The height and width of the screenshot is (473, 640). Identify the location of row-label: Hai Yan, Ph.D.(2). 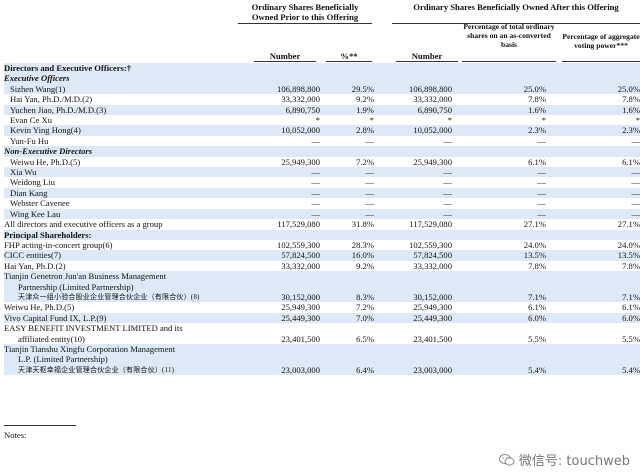
(35, 265).